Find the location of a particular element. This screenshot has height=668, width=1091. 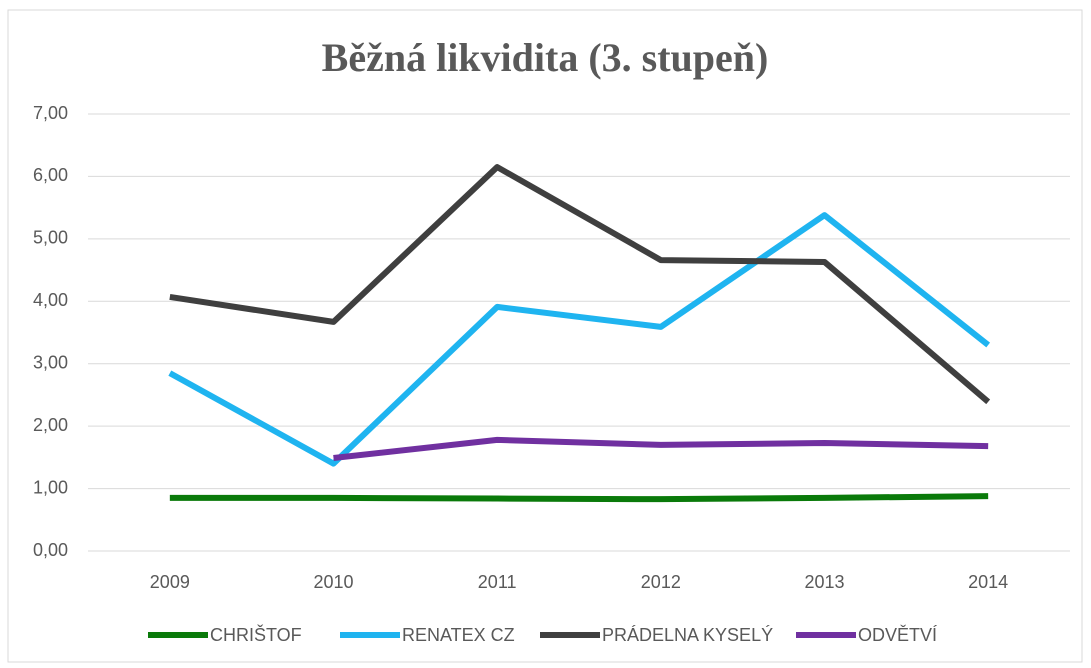

x-tick-label: 2013 is located at coordinates (824, 582).